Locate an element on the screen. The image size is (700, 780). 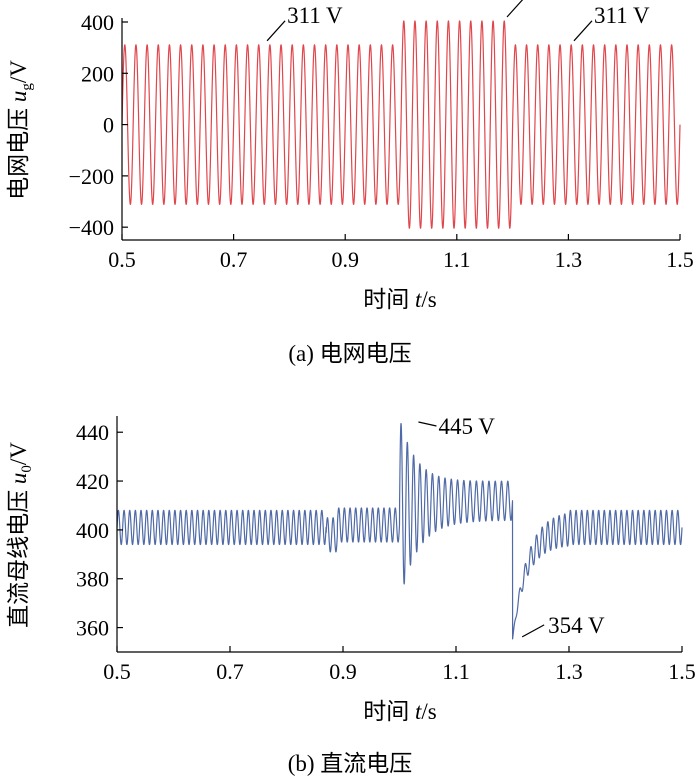
y-tick-label: 380 is located at coordinates (92, 579).